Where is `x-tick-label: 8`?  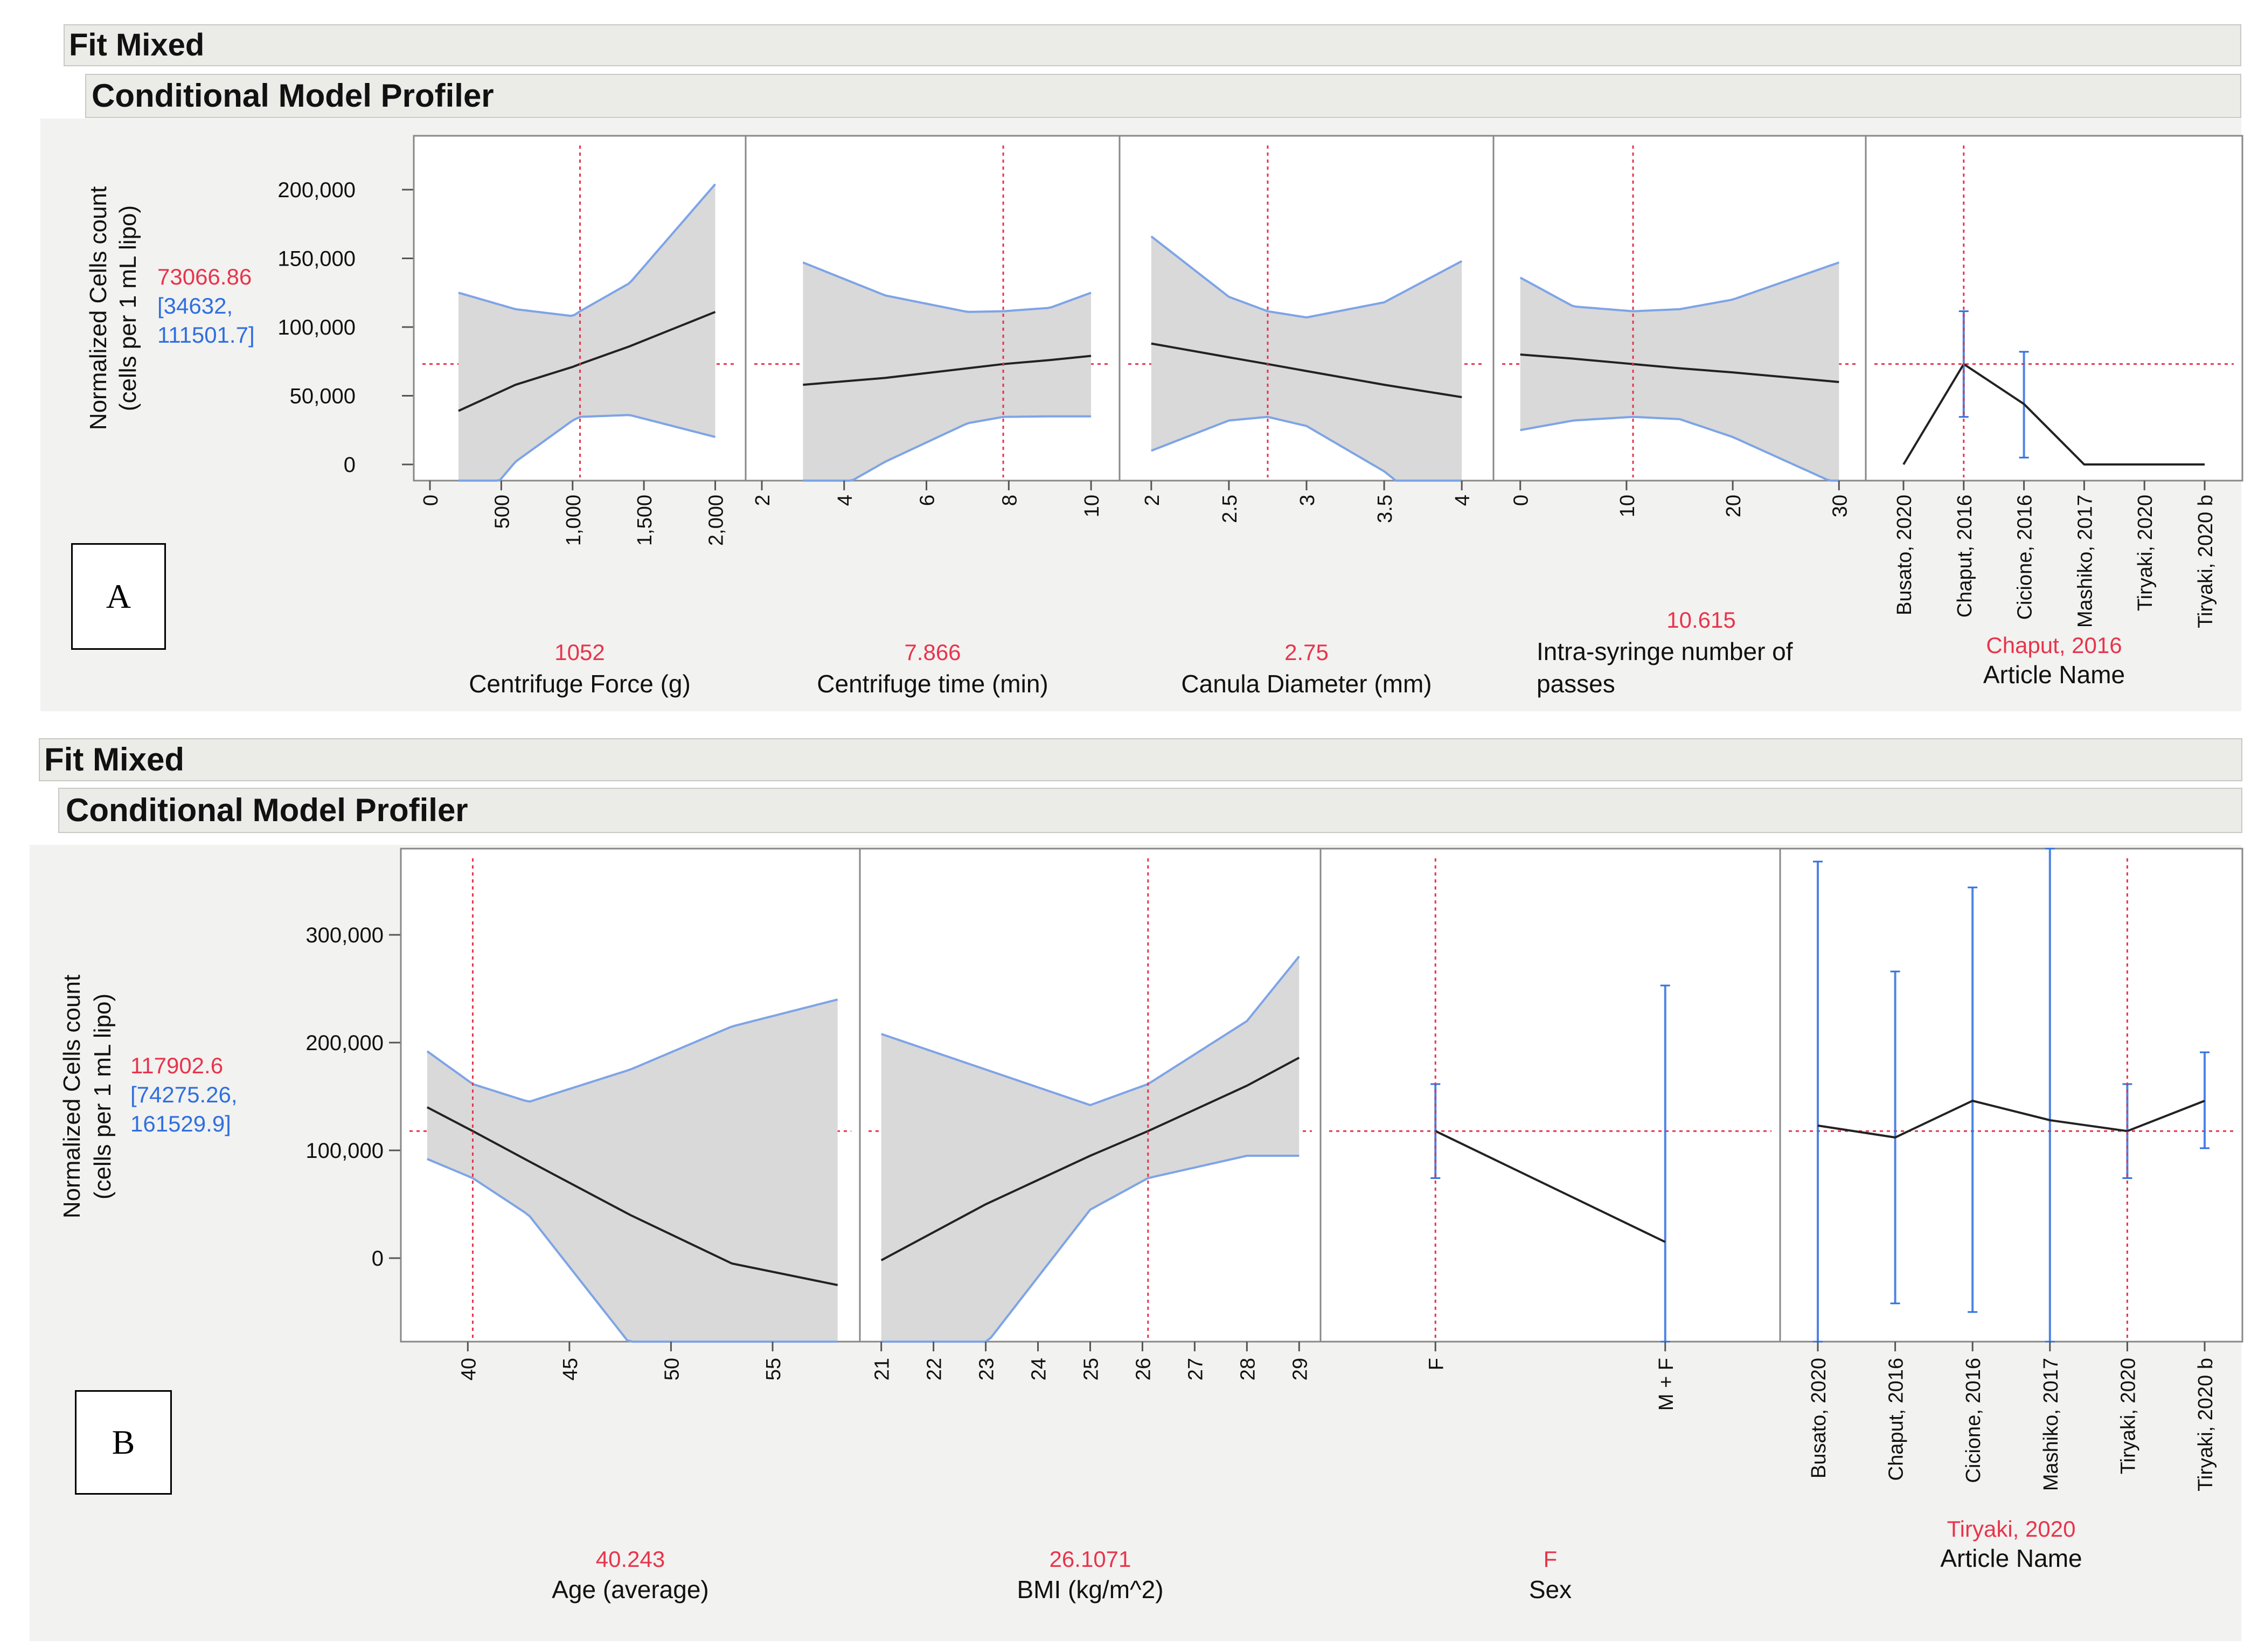
x-tick-label: 8 is located at coordinates (1010, 500).